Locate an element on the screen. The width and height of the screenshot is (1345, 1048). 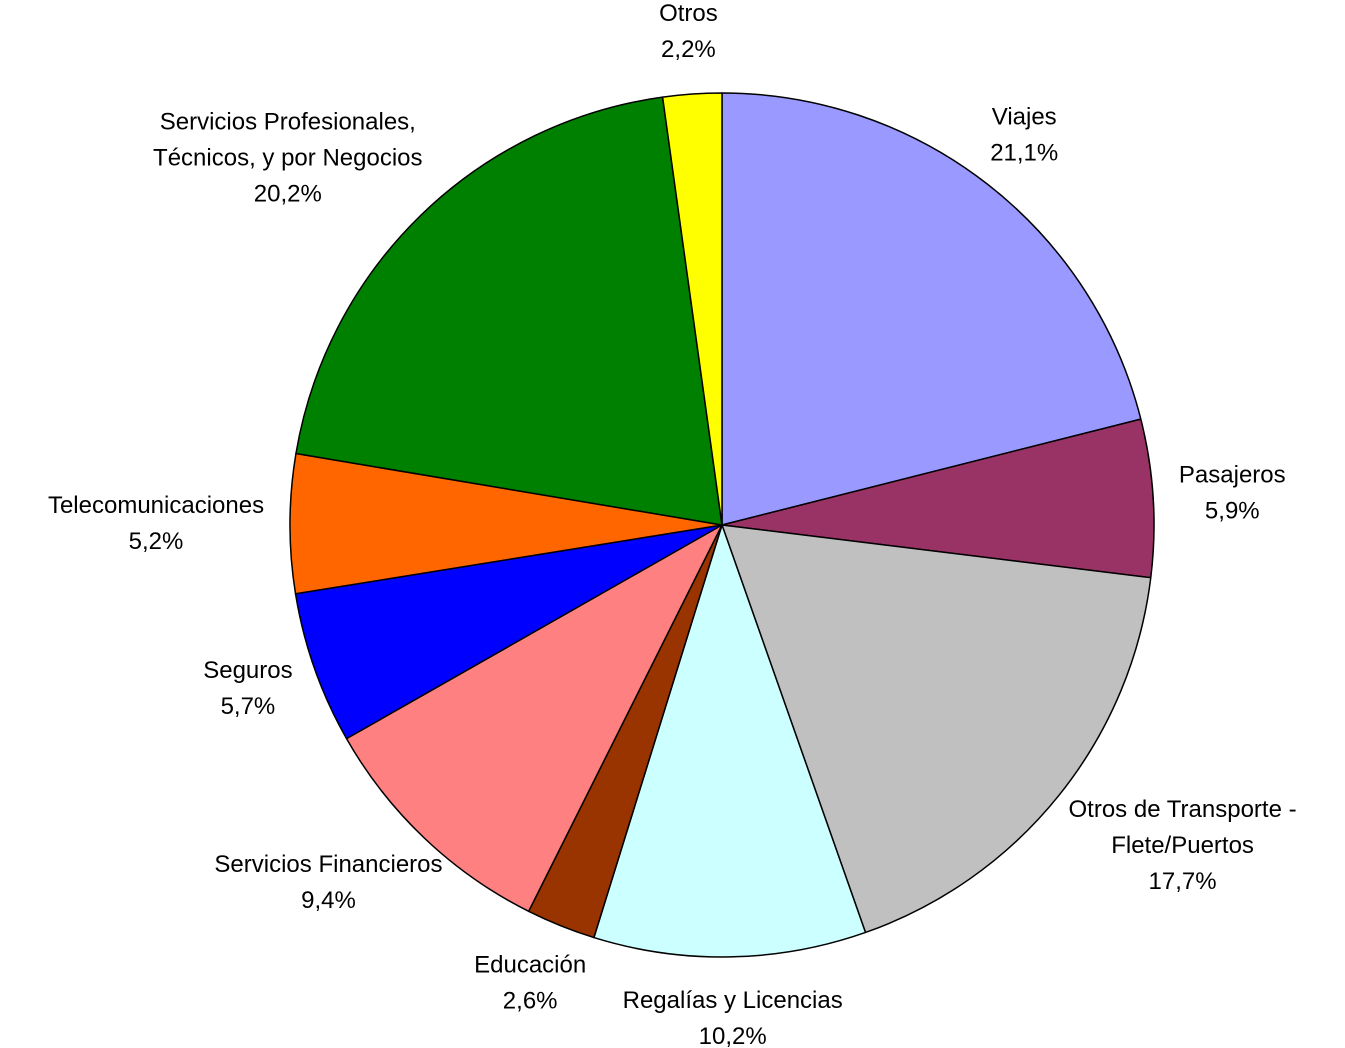
slice-label: Regalías y Licencias 10,2% is located at coordinates (733, 1015).